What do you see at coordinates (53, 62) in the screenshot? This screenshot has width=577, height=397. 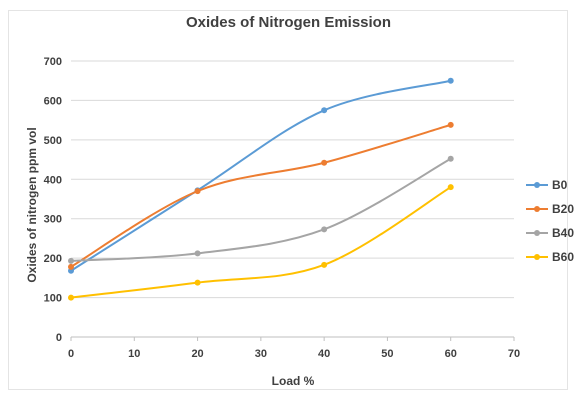 I see `y-tick-label: 700` at bounding box center [53, 62].